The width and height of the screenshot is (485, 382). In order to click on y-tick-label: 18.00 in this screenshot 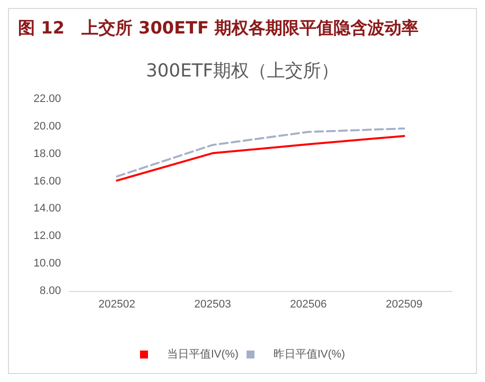, I will do `click(47, 154)`.